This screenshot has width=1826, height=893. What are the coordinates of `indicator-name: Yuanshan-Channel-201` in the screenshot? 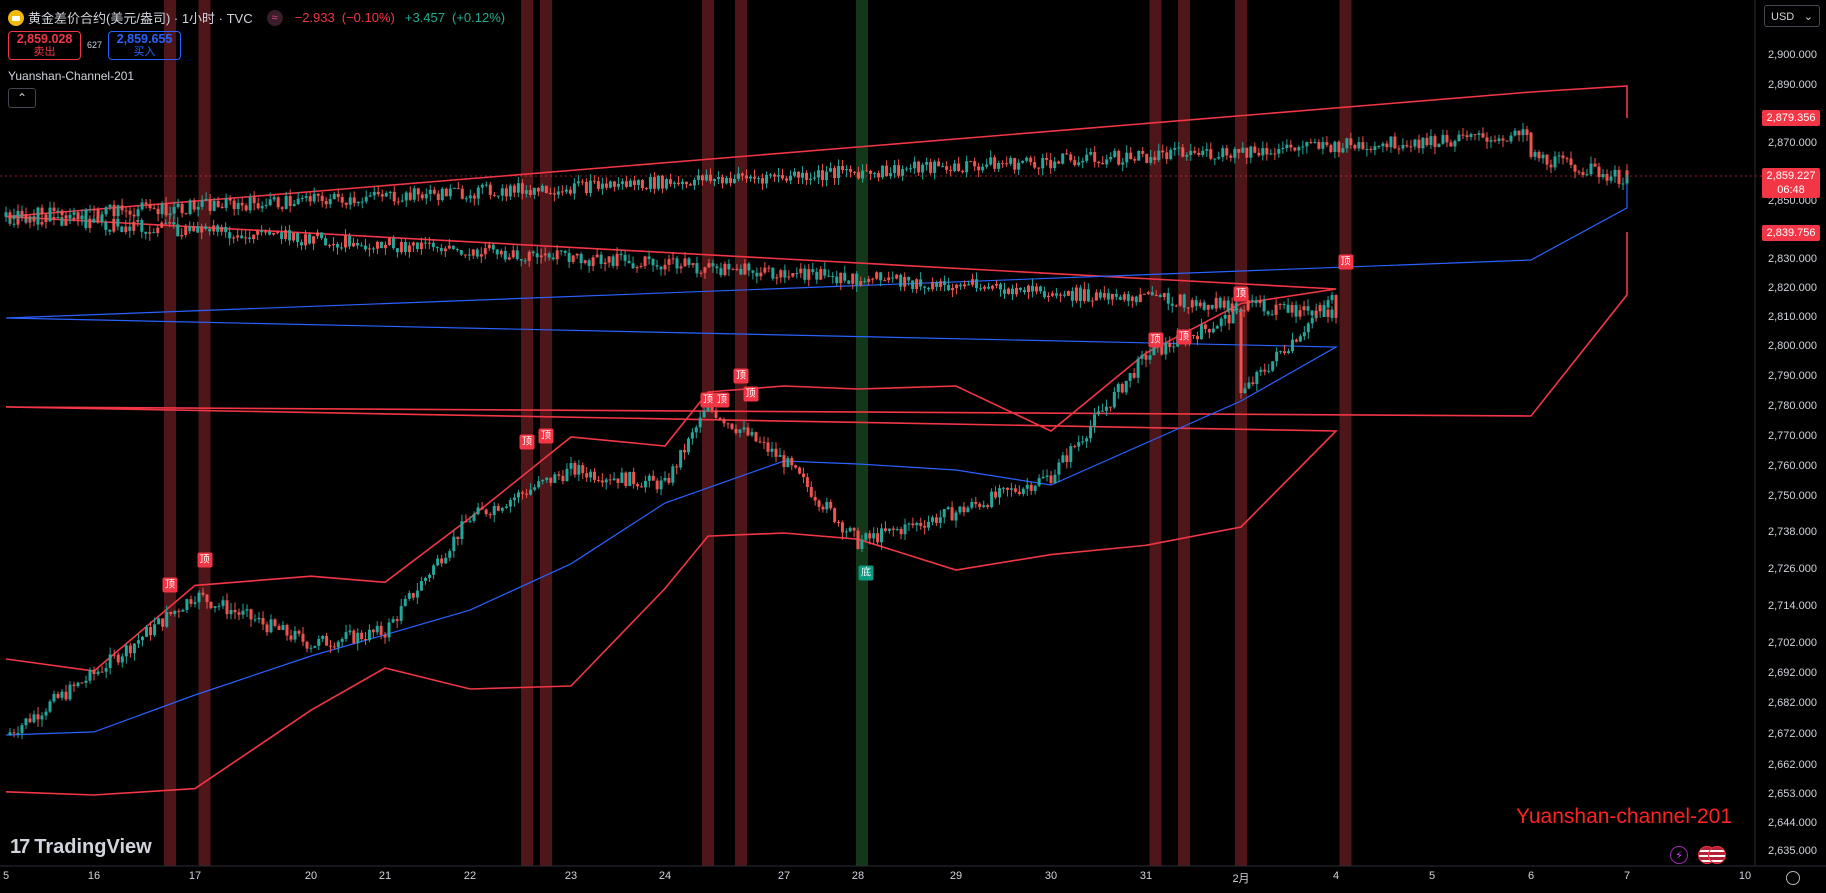 It's located at (71, 76).